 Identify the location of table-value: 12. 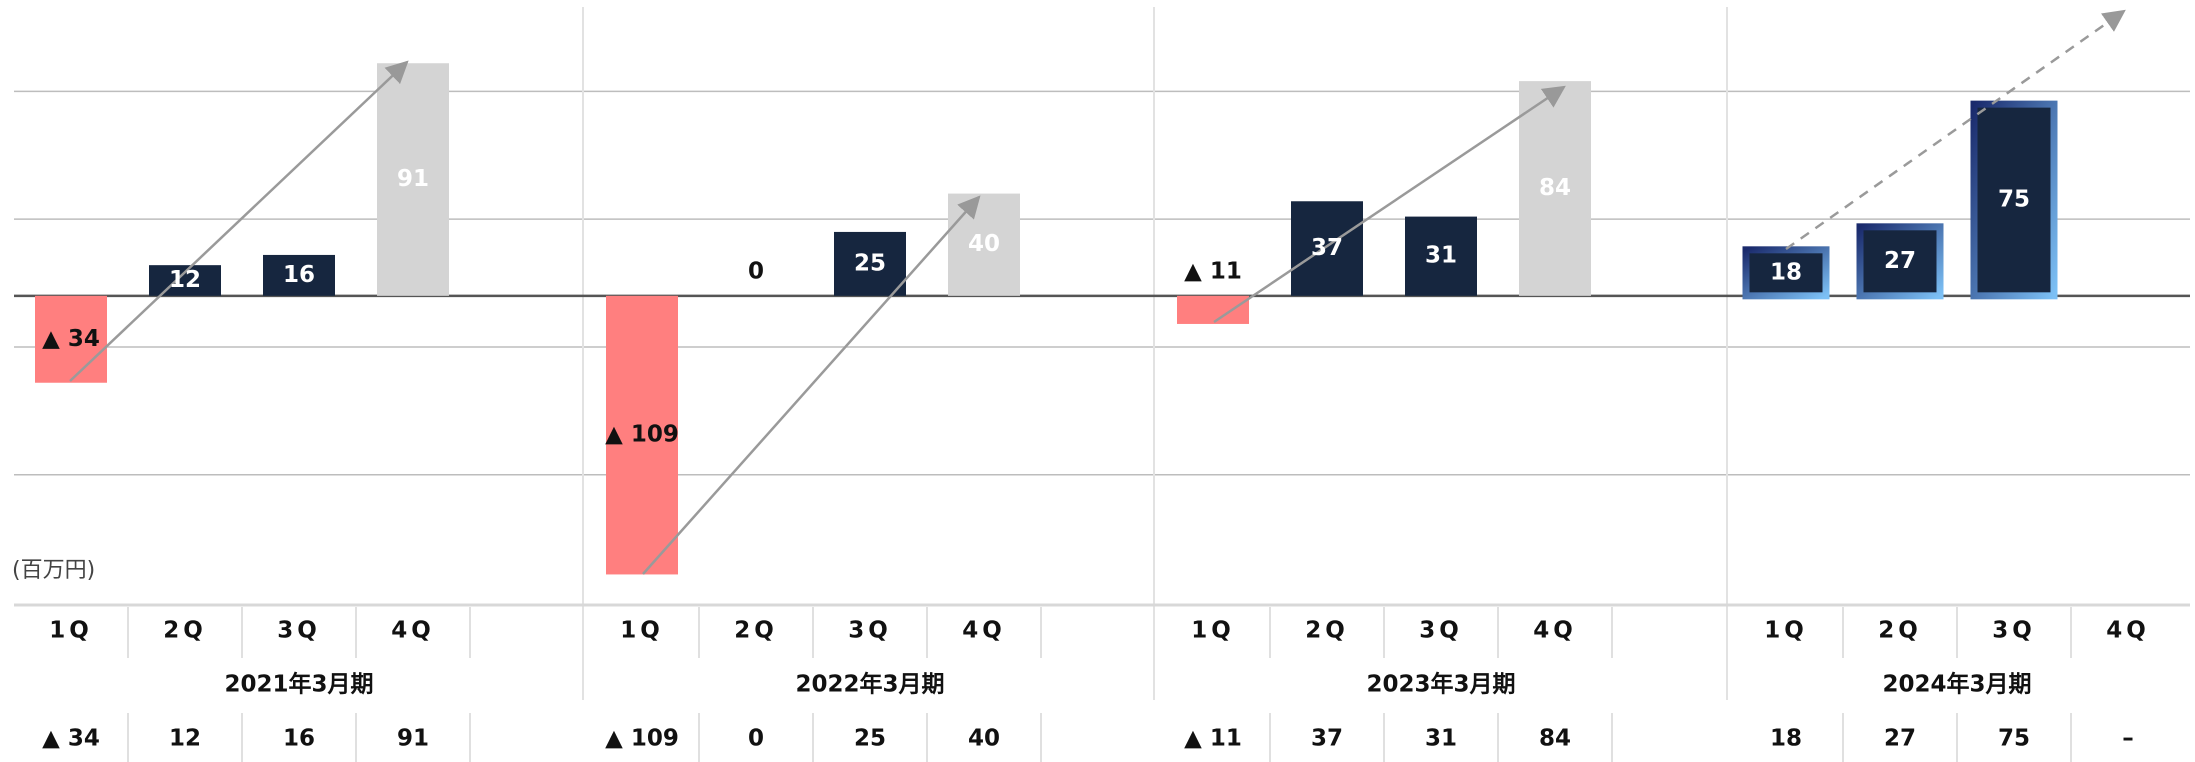
(185, 739).